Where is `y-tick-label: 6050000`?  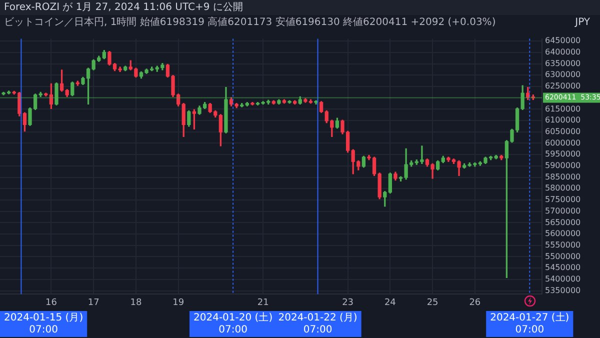
y-tick-label: 6050000 is located at coordinates (563, 131).